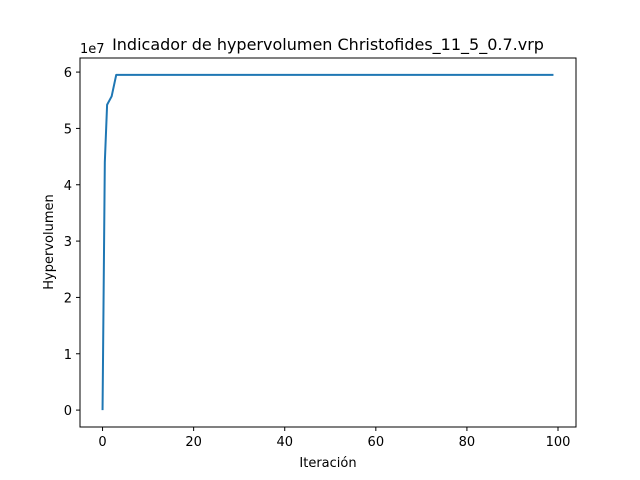 The height and width of the screenshot is (480, 640). Describe the element at coordinates (68, 298) in the screenshot. I see `y-tick-label-2: 2` at that location.